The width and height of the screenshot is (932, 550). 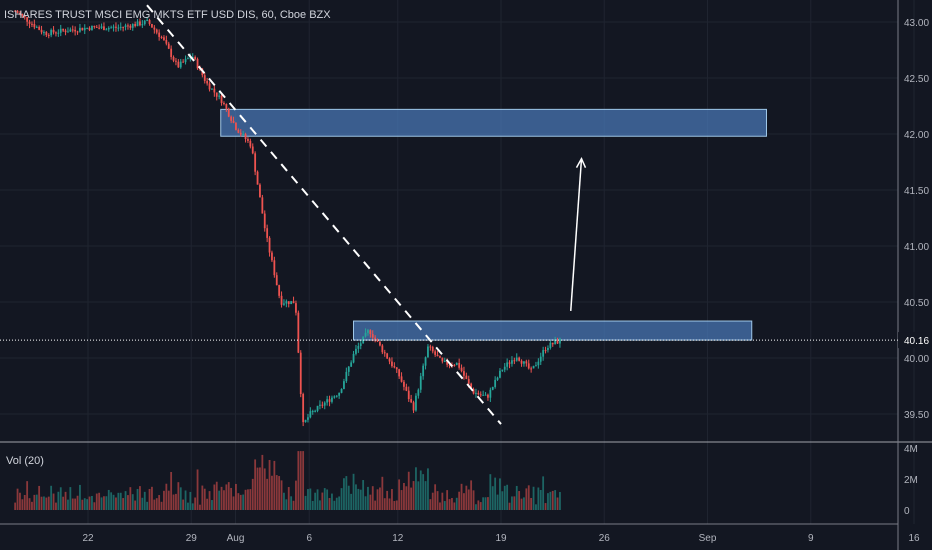 I want to click on y-tick-label: 42.50, so click(x=916, y=79).